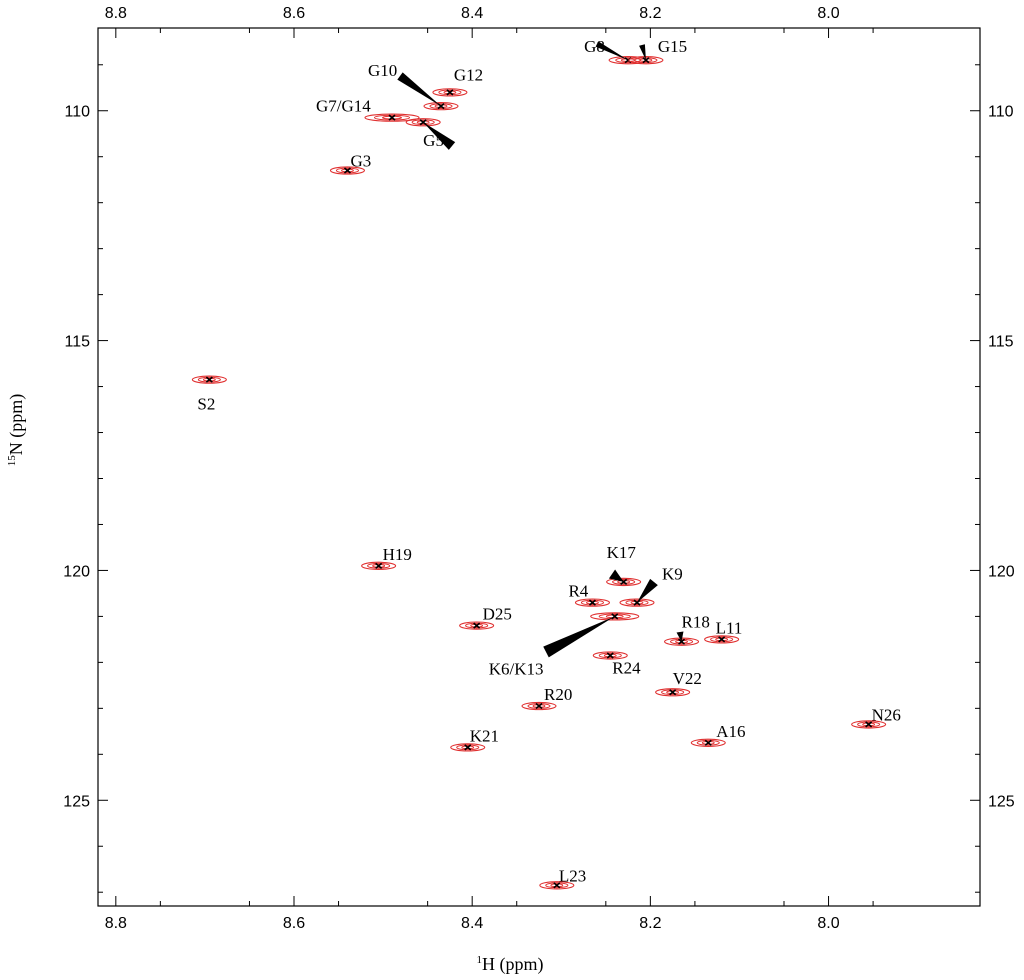  What do you see at coordinates (116, 13) in the screenshot?
I see `x-tick-label-top: 8.8` at bounding box center [116, 13].